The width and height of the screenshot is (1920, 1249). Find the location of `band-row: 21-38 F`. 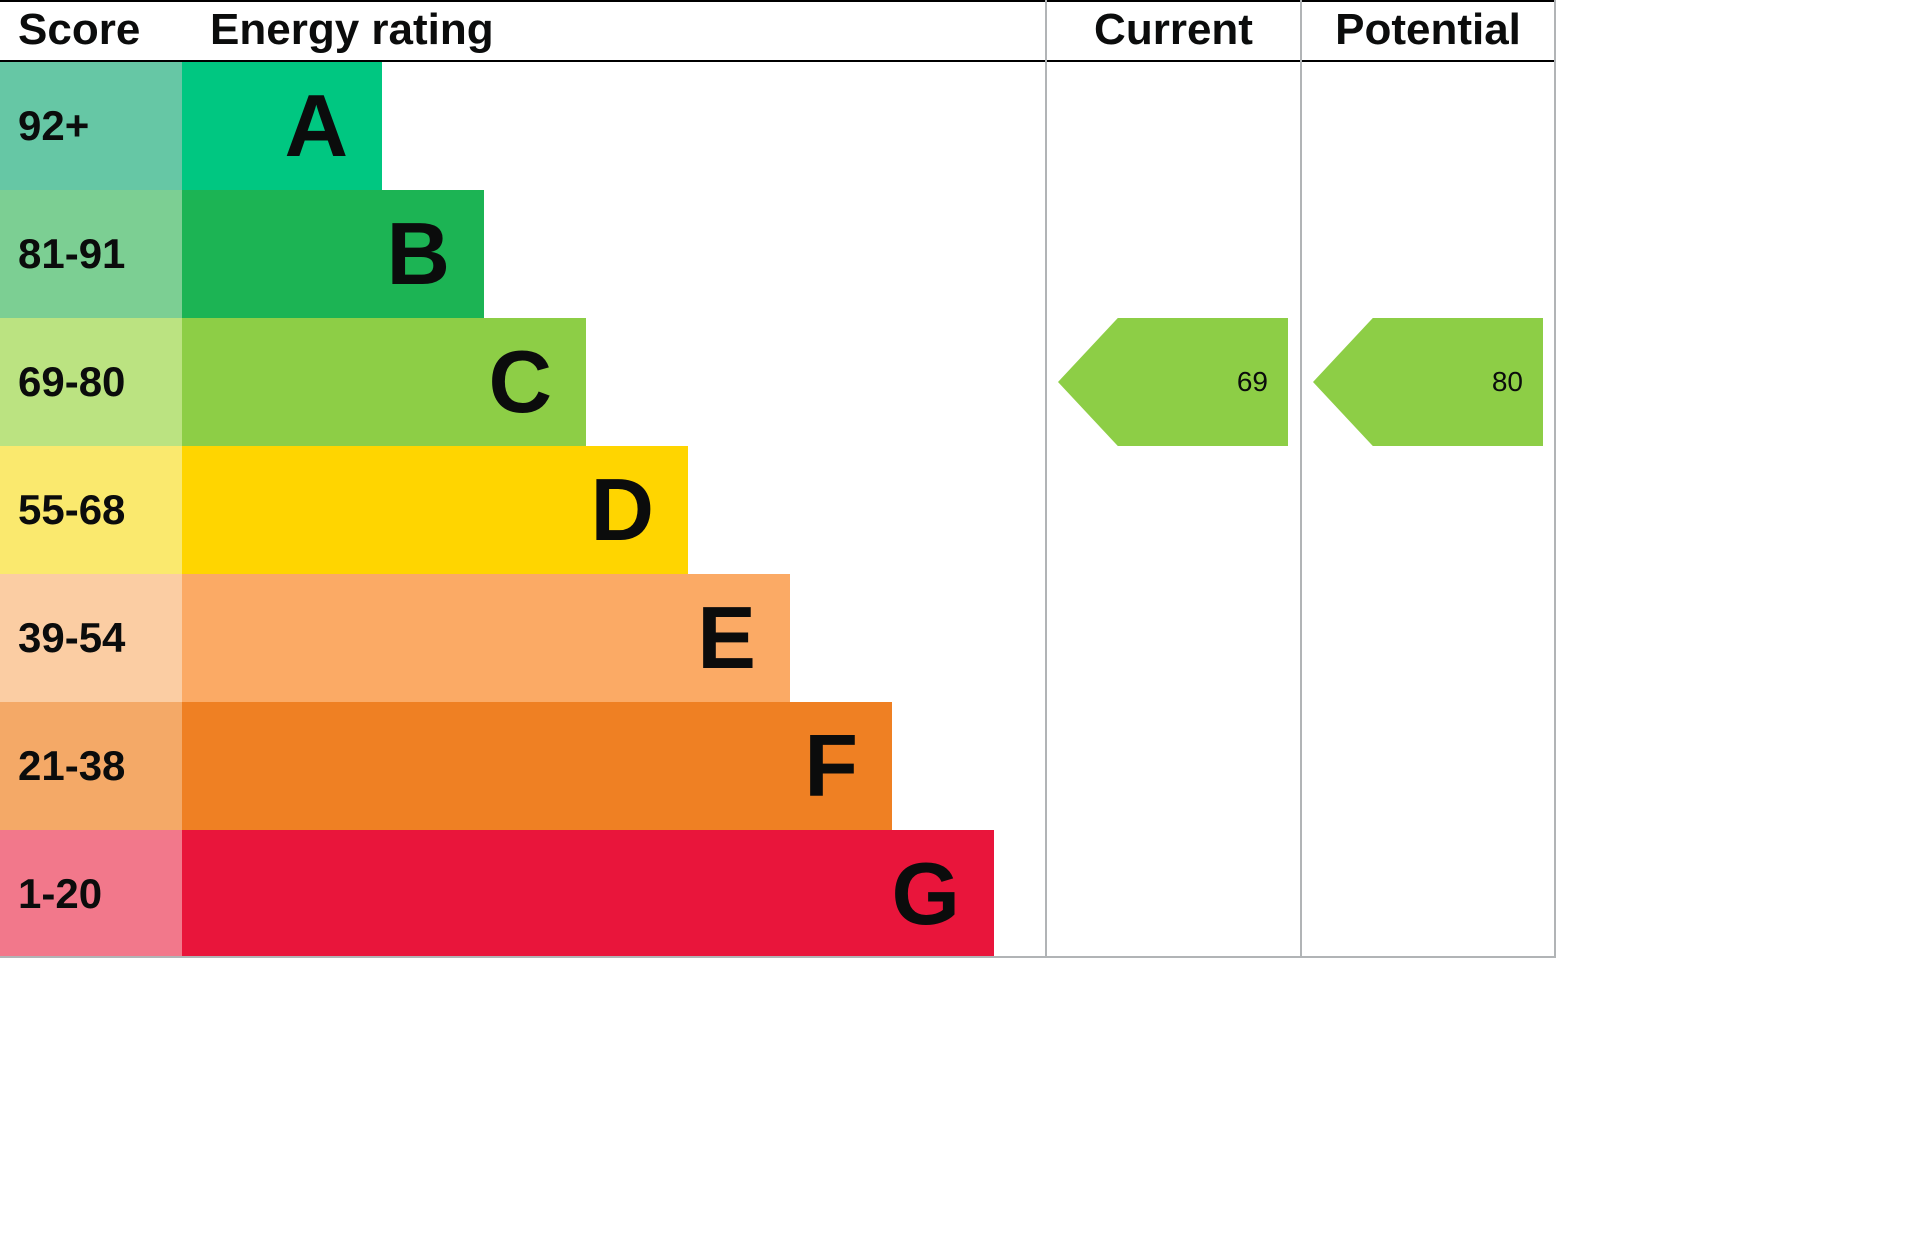

band-row: 21-38 F is located at coordinates (522, 766).